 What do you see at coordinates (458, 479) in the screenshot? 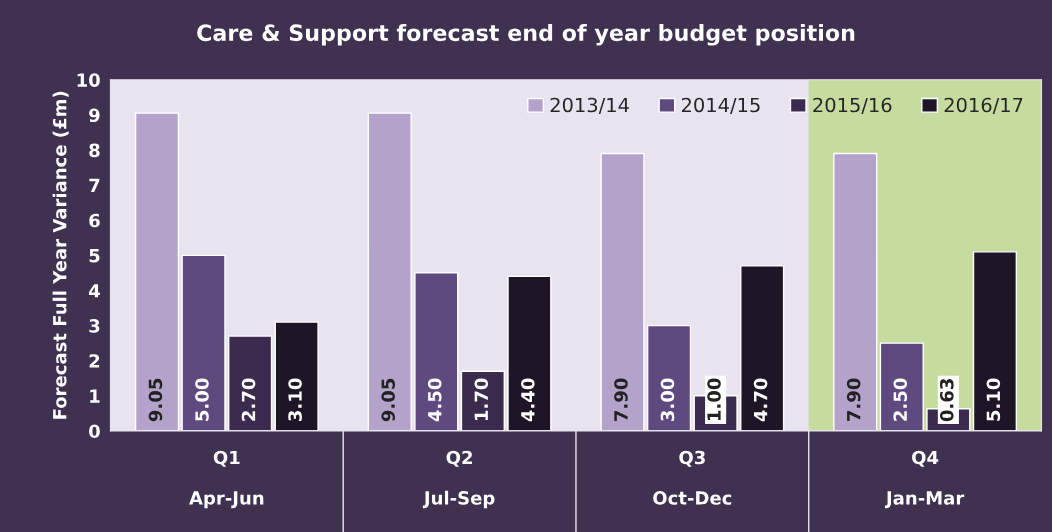
I see `category-label: Q2 Jul-Sep` at bounding box center [458, 479].